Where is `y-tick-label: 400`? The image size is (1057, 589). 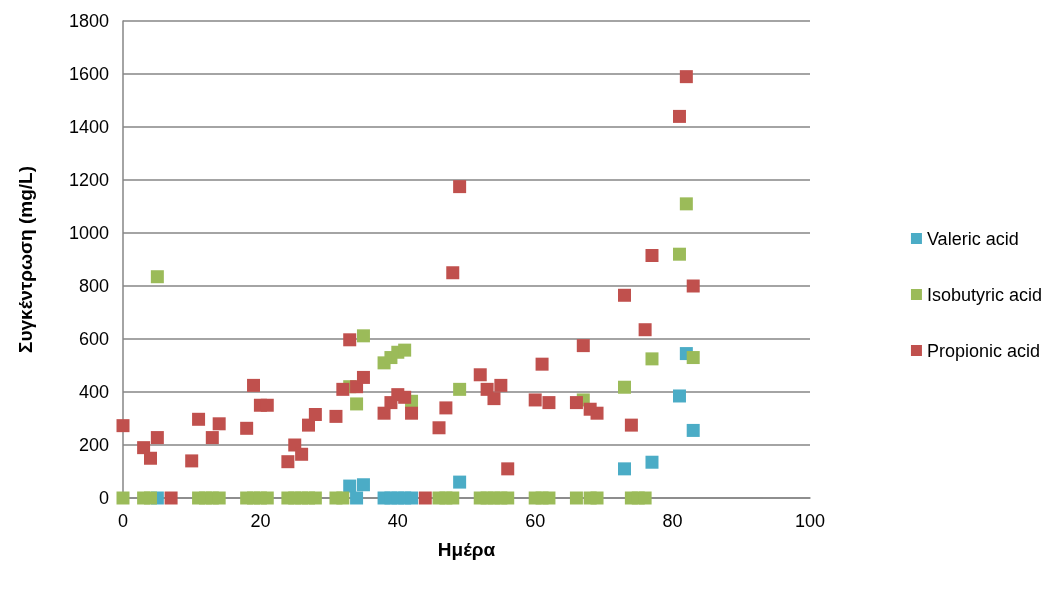 y-tick-label: 400 is located at coordinates (93, 392).